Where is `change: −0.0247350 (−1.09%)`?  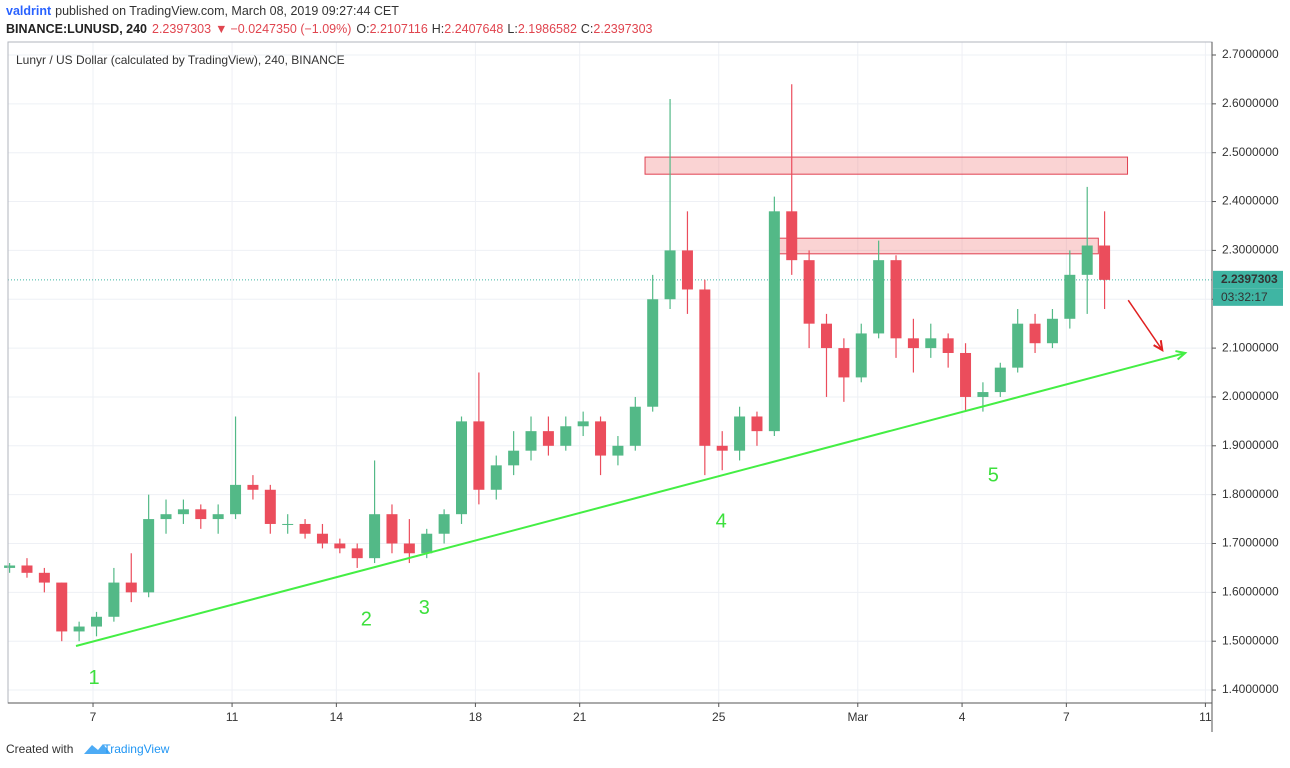
change: −0.0247350 (−1.09%) is located at coordinates (290, 29).